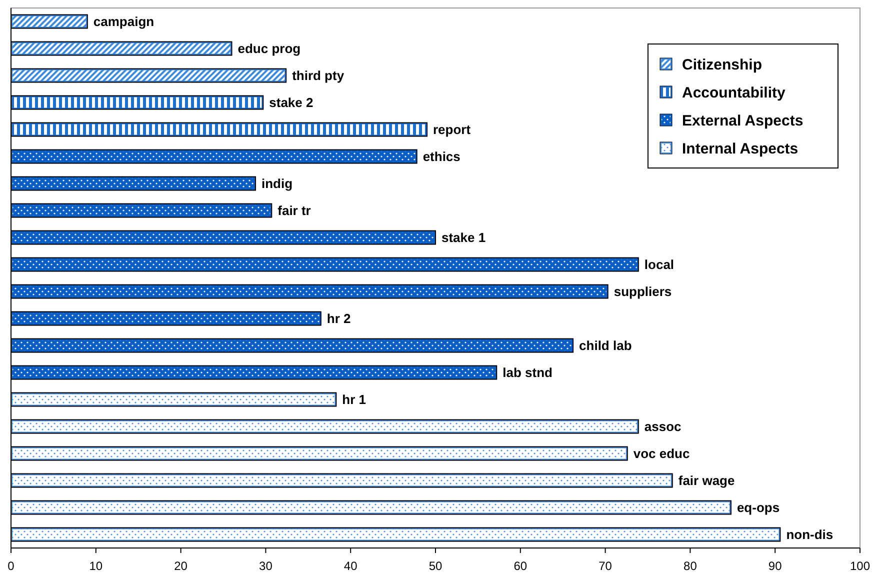 The height and width of the screenshot is (583, 877). Describe the element at coordinates (277, 184) in the screenshot. I see `y-tick-label: indig` at that location.